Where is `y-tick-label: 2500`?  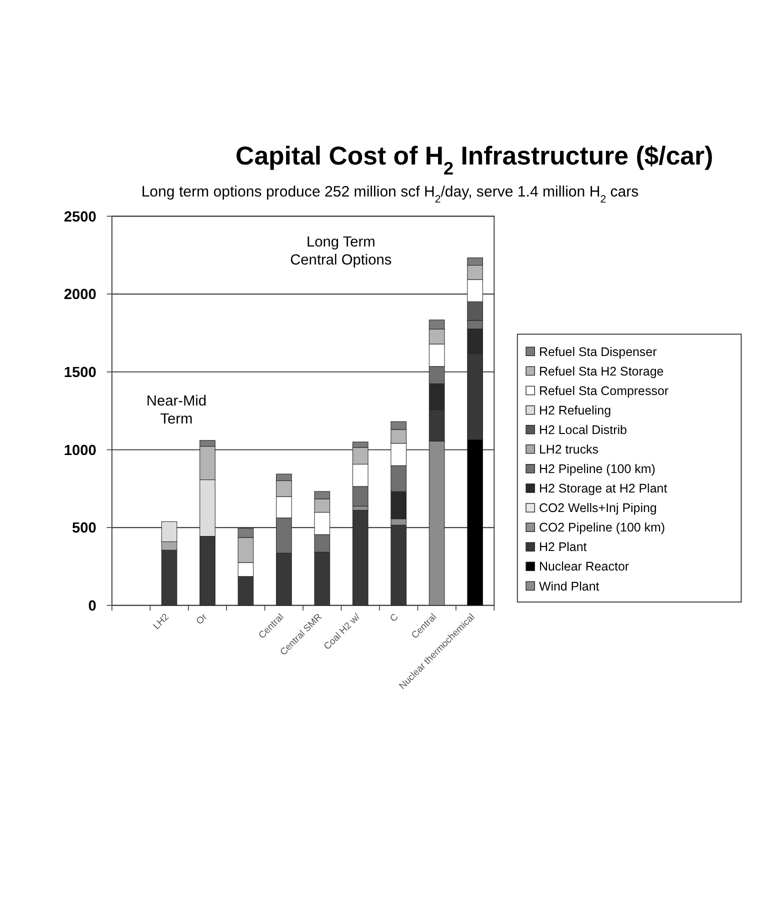
y-tick-label: 2500 is located at coordinates (80, 217).